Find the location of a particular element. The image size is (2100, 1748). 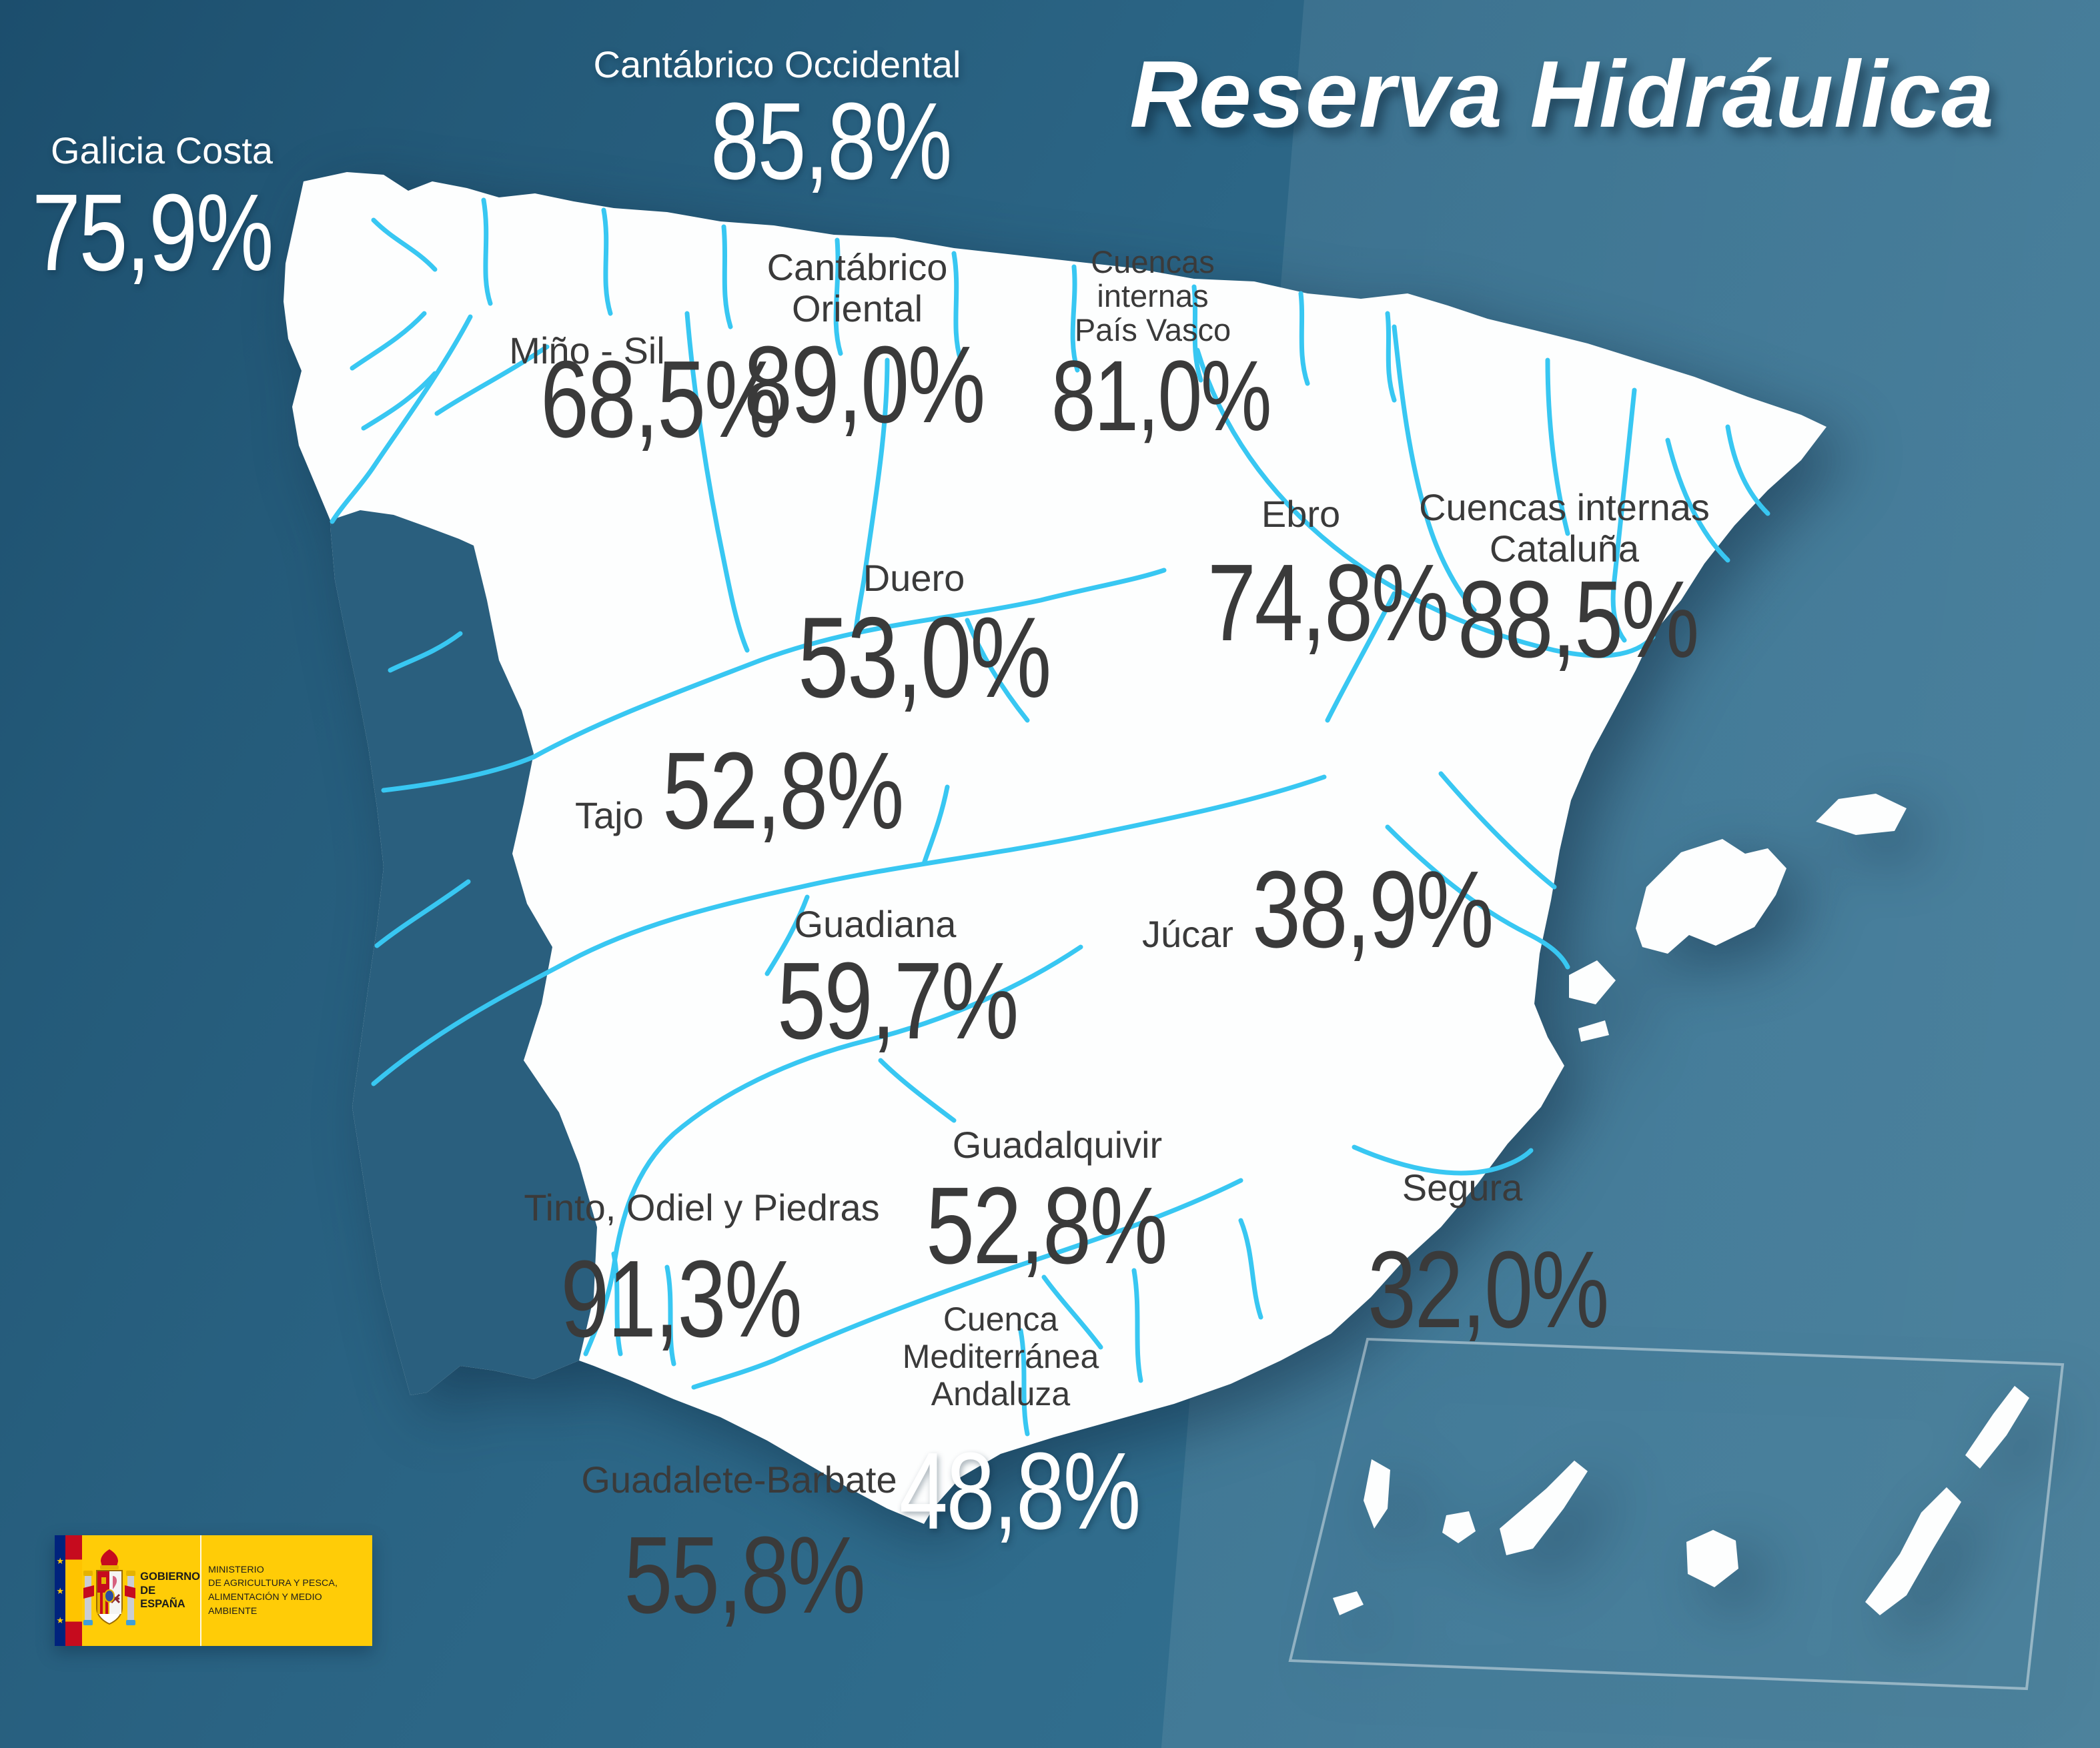

basin-value: 74,8% is located at coordinates (1328, 603).